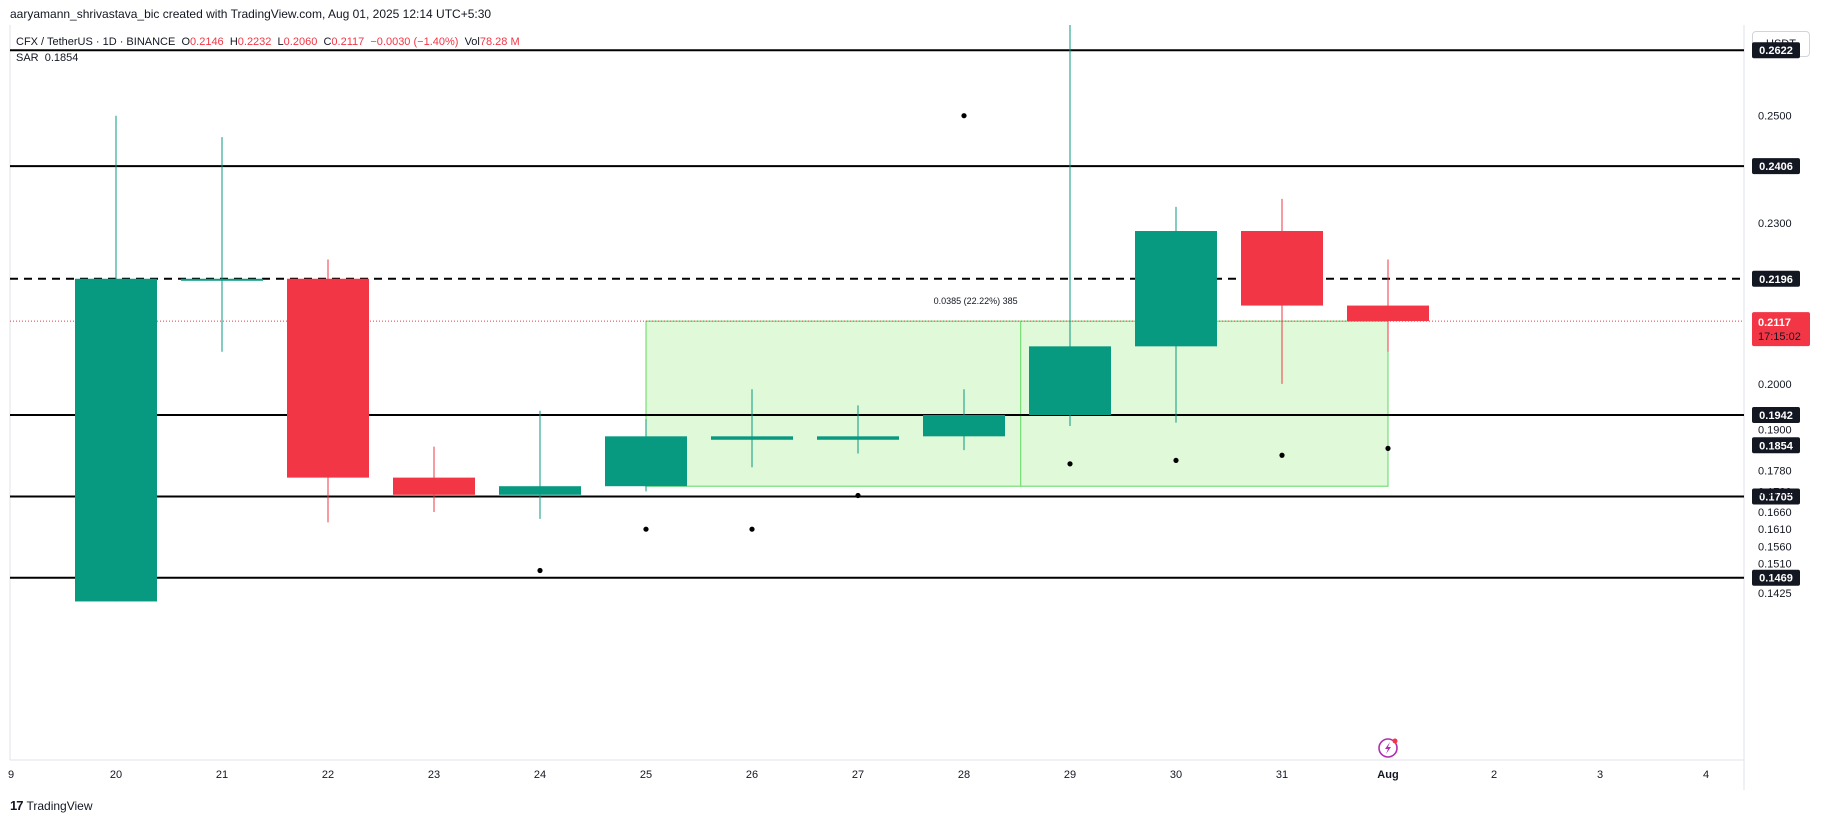 This screenshot has width=1825, height=824. What do you see at coordinates (207, 42) in the screenshot?
I see `open-value: 0.2146` at bounding box center [207, 42].